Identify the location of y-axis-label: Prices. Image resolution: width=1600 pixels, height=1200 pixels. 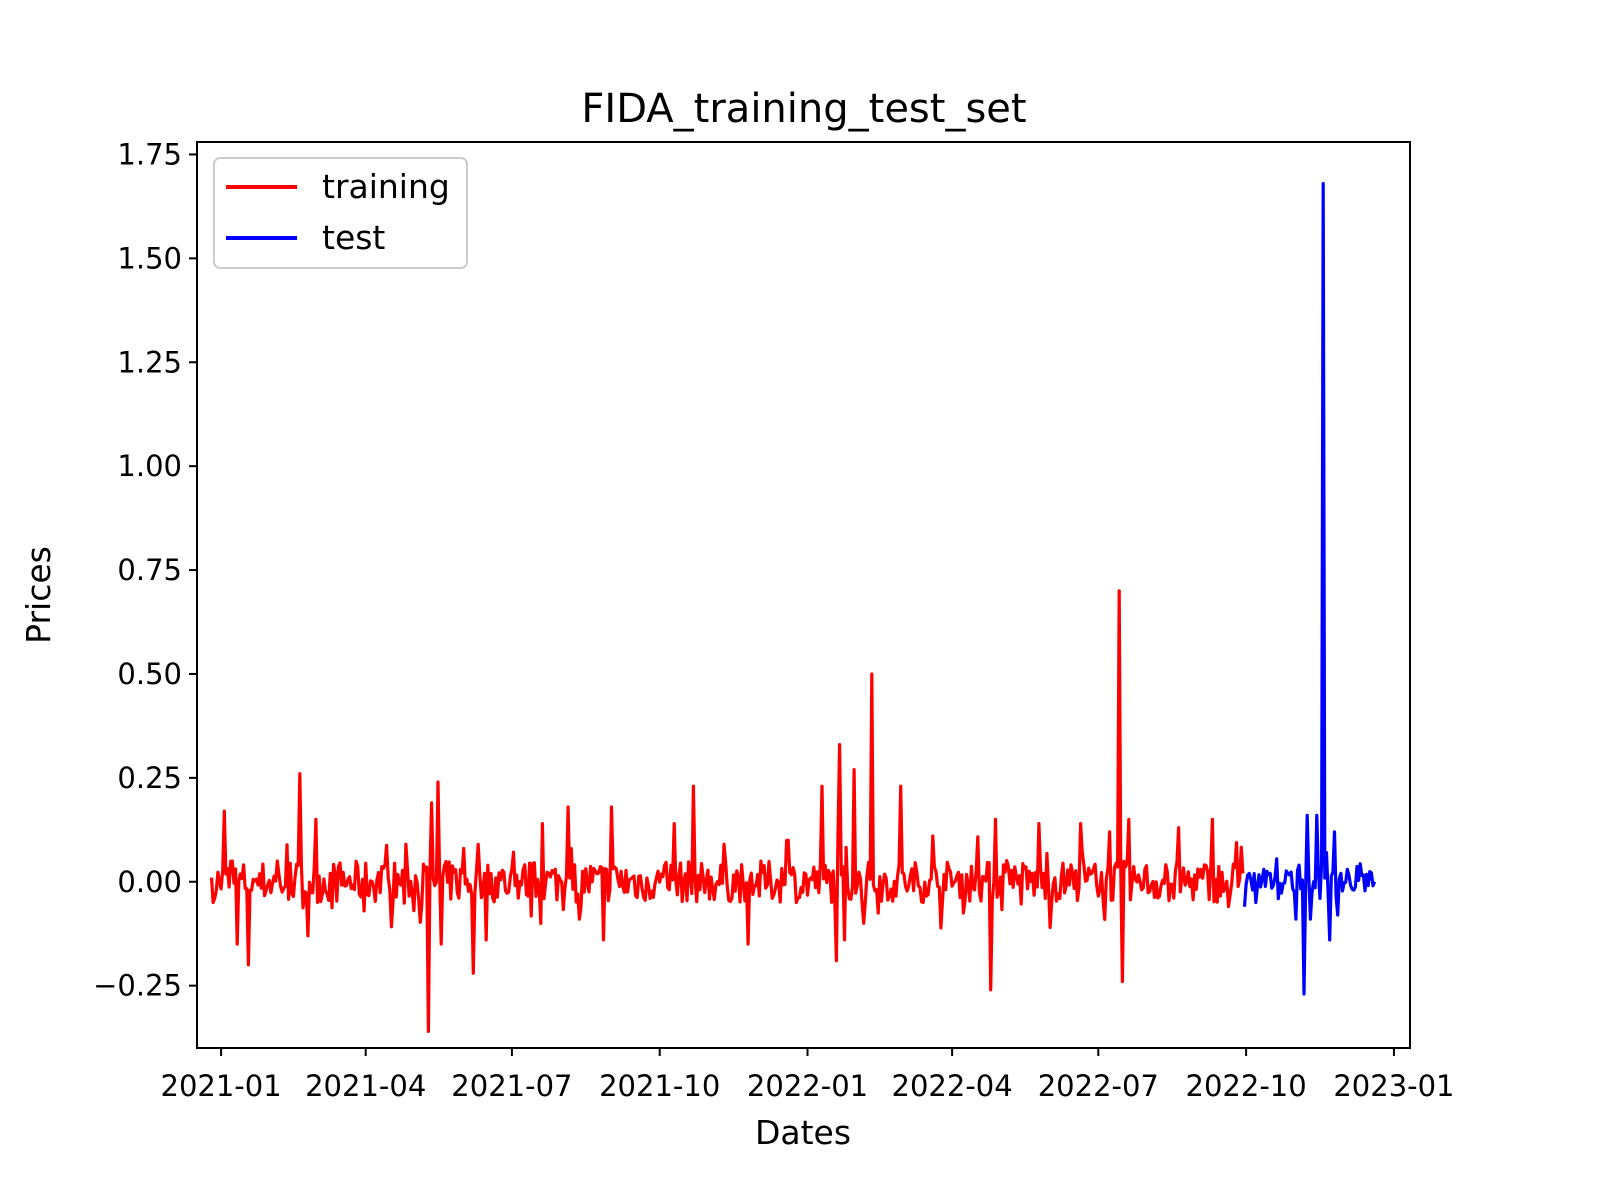
(38, 595).